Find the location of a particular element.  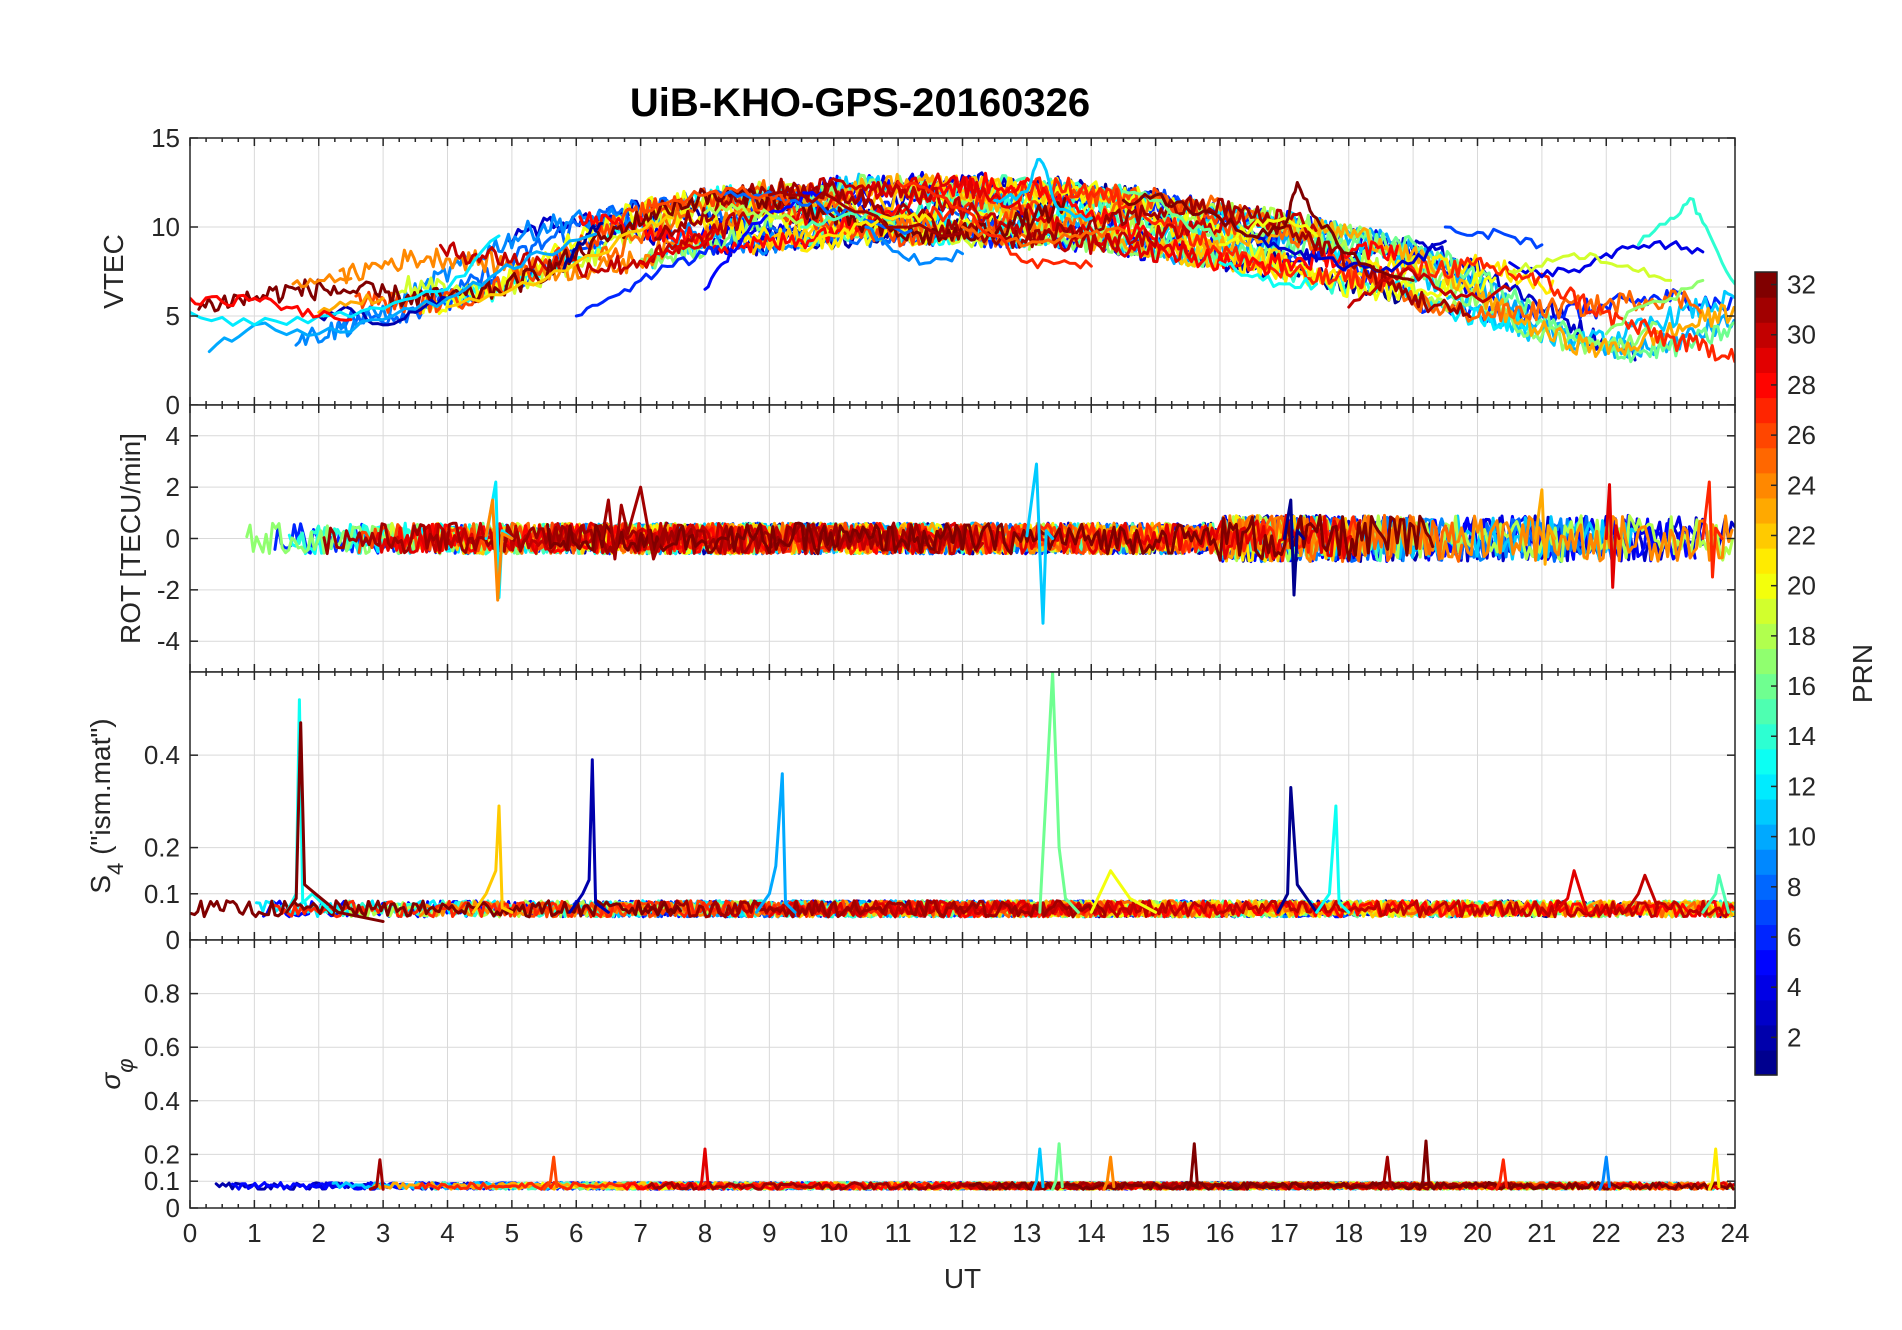

x-tick-label: 2 is located at coordinates (319, 1233).